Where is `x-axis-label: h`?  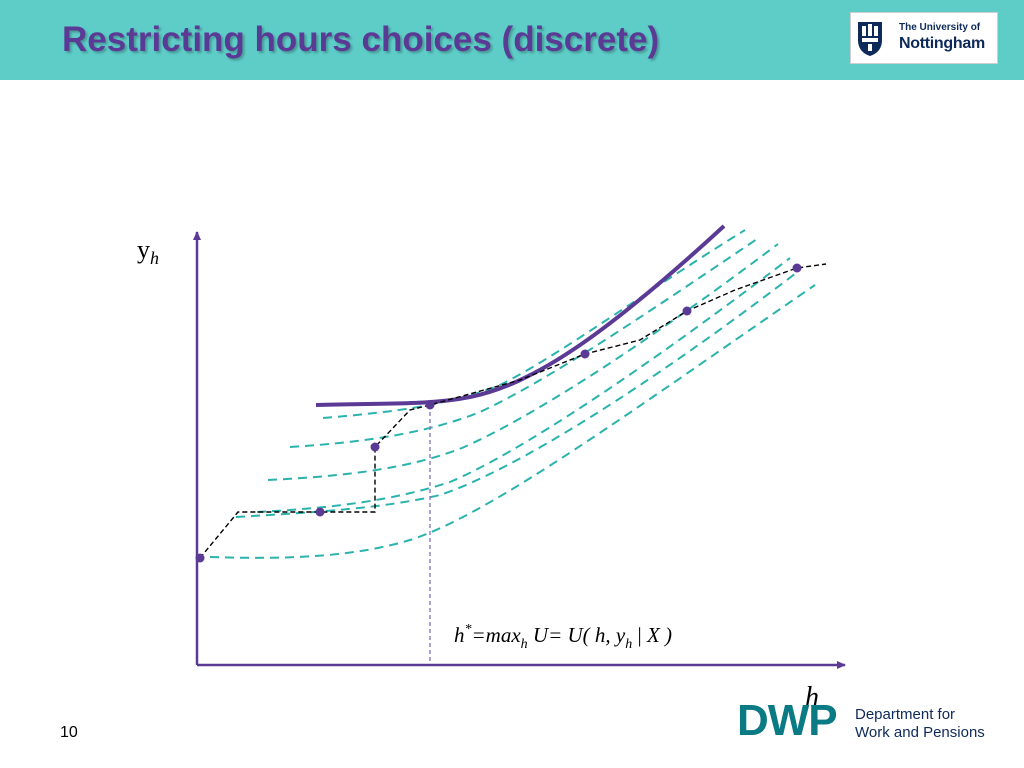 x-axis-label: h is located at coordinates (812, 697).